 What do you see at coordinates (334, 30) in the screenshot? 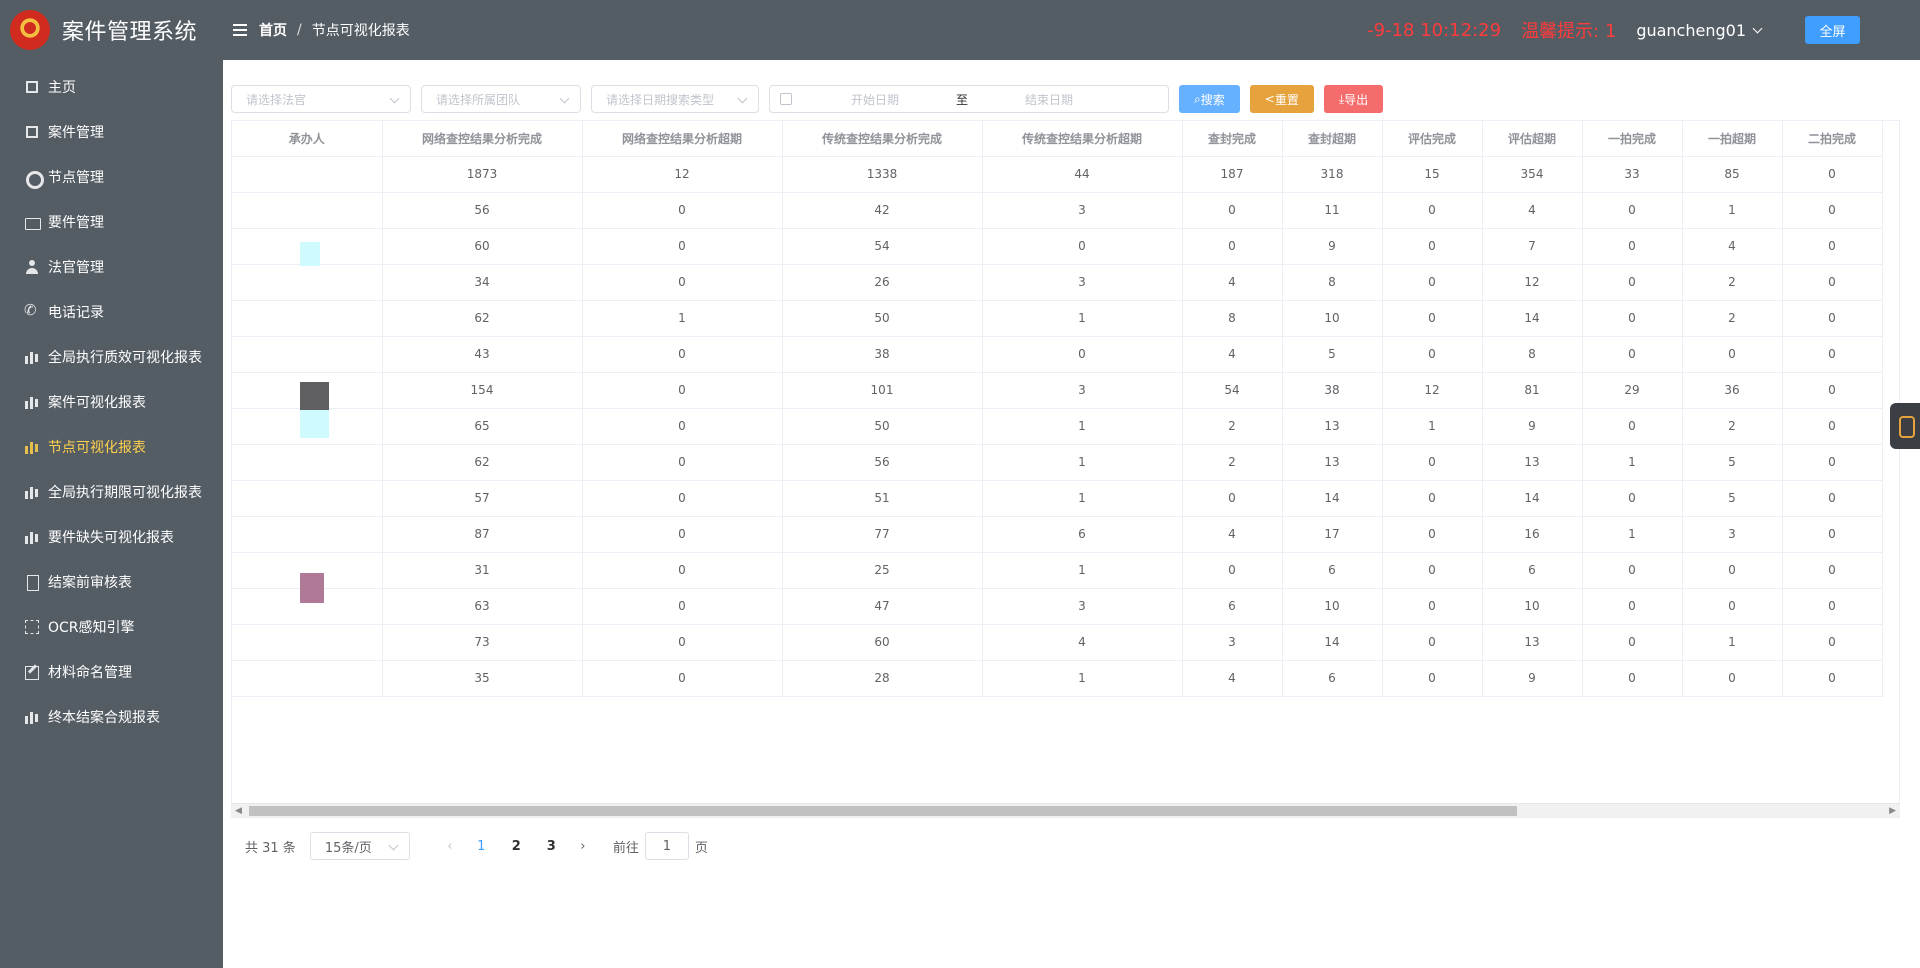
I see `breadcrumb: 首页 / 节点可视化报表` at bounding box center [334, 30].